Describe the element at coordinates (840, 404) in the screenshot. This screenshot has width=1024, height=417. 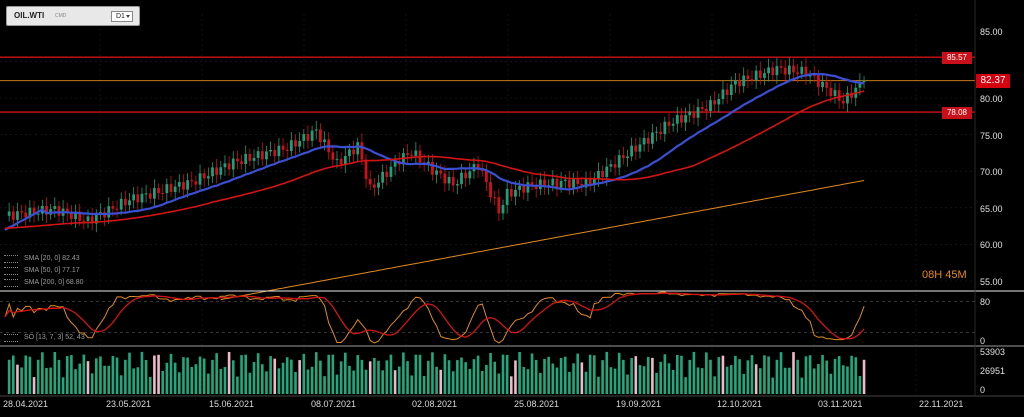
I see `x-tick: 03.11.2021` at that location.